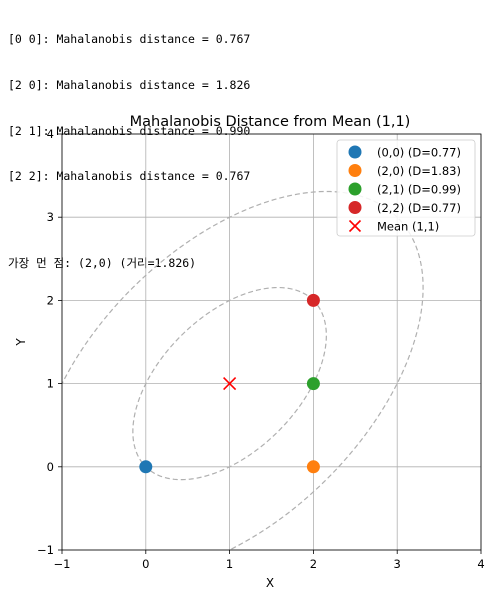 The height and width of the screenshot is (591, 500). Describe the element at coordinates (229, 564) in the screenshot. I see `x-tick-label: 1` at that location.